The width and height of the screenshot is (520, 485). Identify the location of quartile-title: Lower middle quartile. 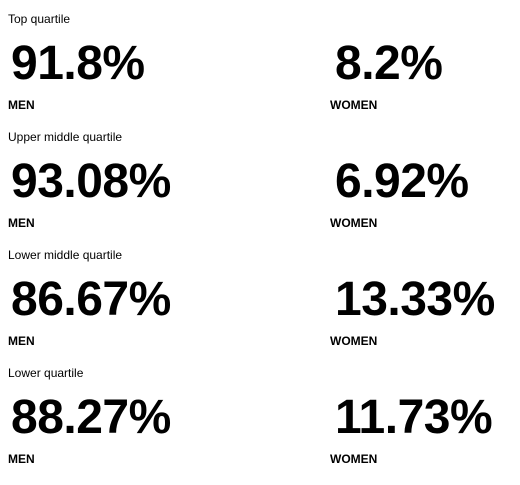
(65, 255).